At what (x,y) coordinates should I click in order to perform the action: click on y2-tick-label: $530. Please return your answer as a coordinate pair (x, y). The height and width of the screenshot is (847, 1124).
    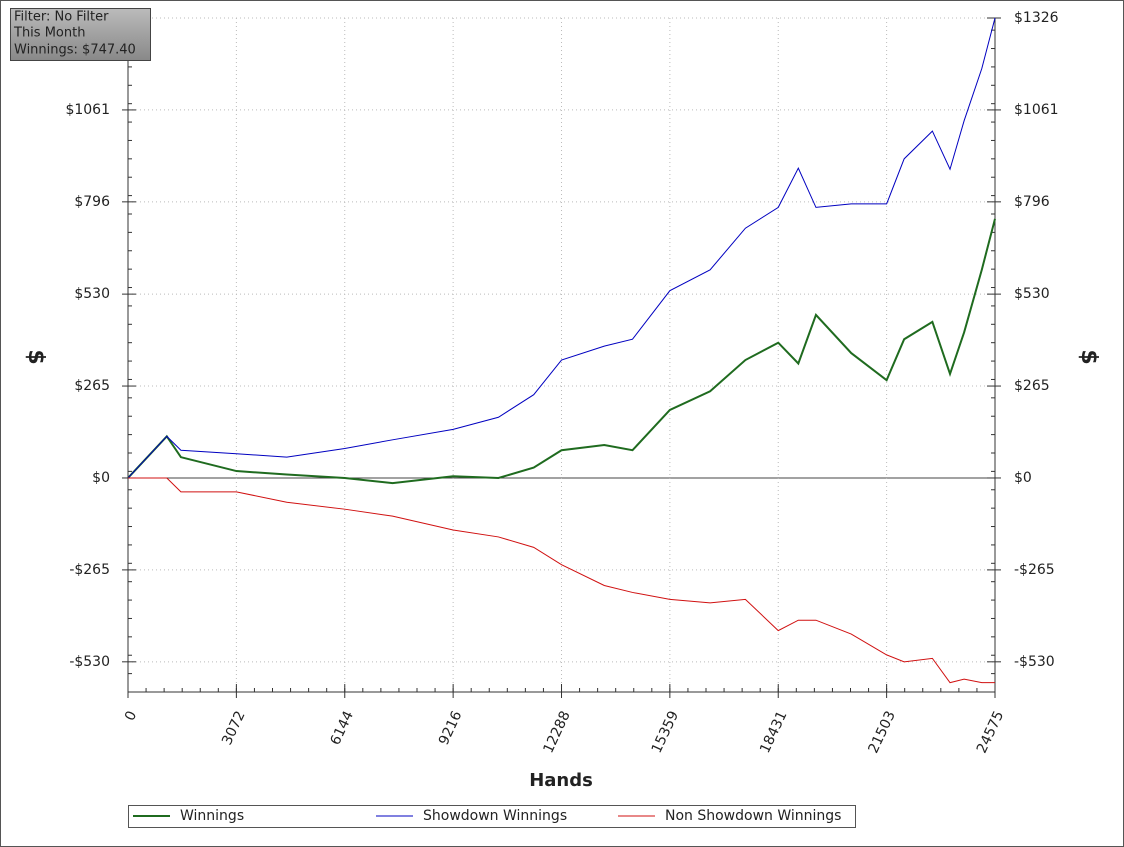
    Looking at the image, I should click on (1032, 294).